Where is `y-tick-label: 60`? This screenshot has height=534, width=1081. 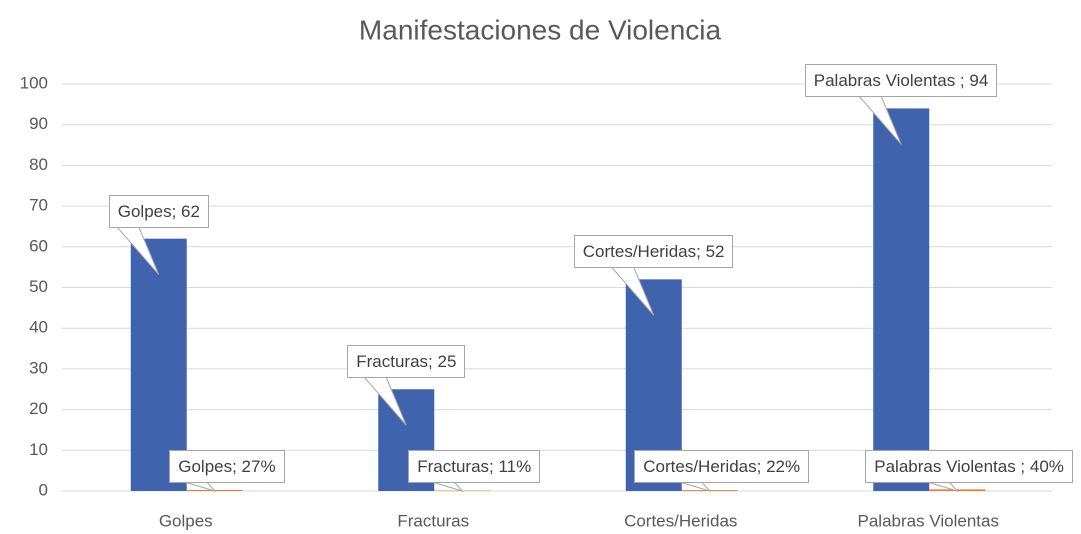 y-tick-label: 60 is located at coordinates (38, 245).